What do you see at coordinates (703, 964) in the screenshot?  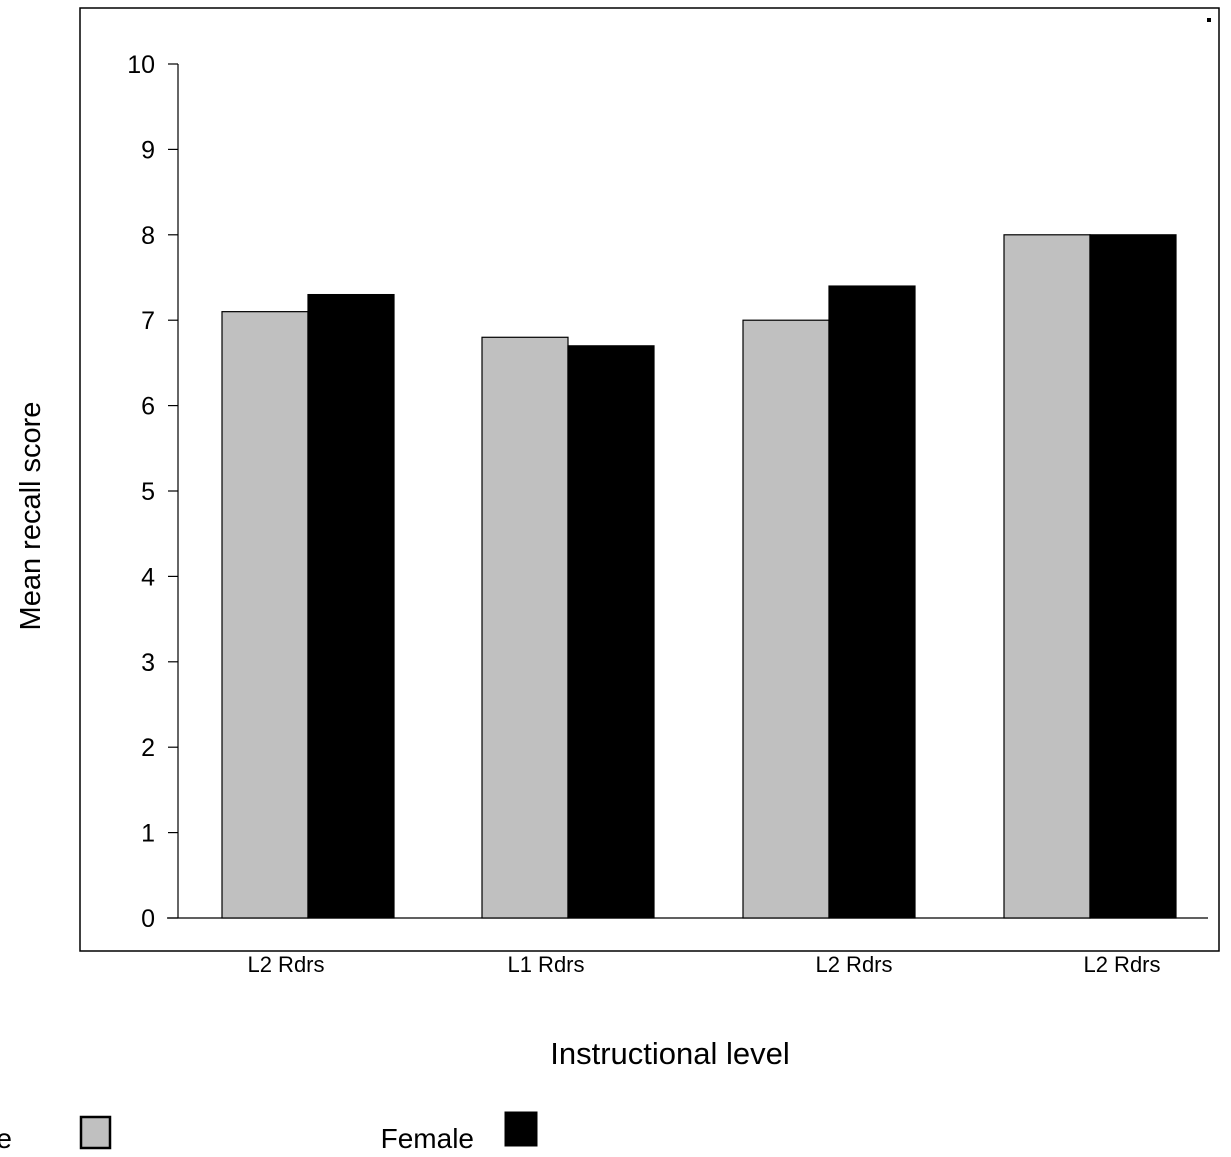 I see `x-tick-labels: L2 Rdrs L1 Rdrs L2 Rdrs L2 Rdrs` at bounding box center [703, 964].